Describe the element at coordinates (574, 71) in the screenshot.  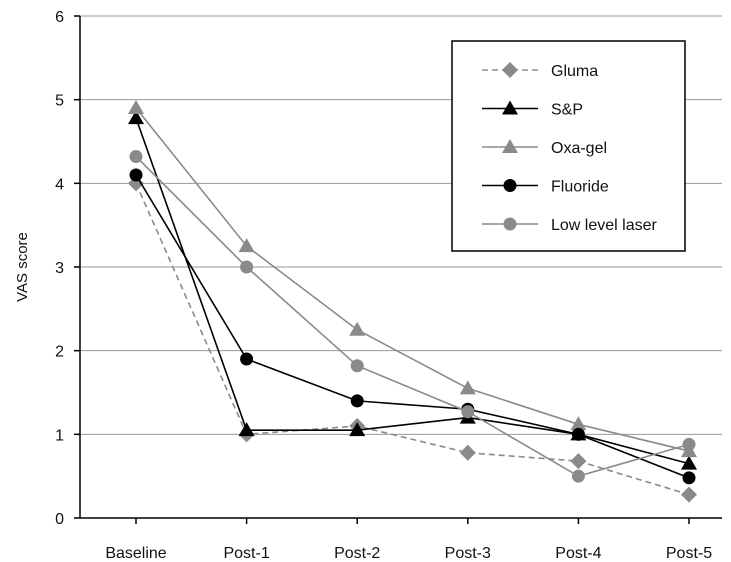
I see `legend-label: Gluma` at that location.